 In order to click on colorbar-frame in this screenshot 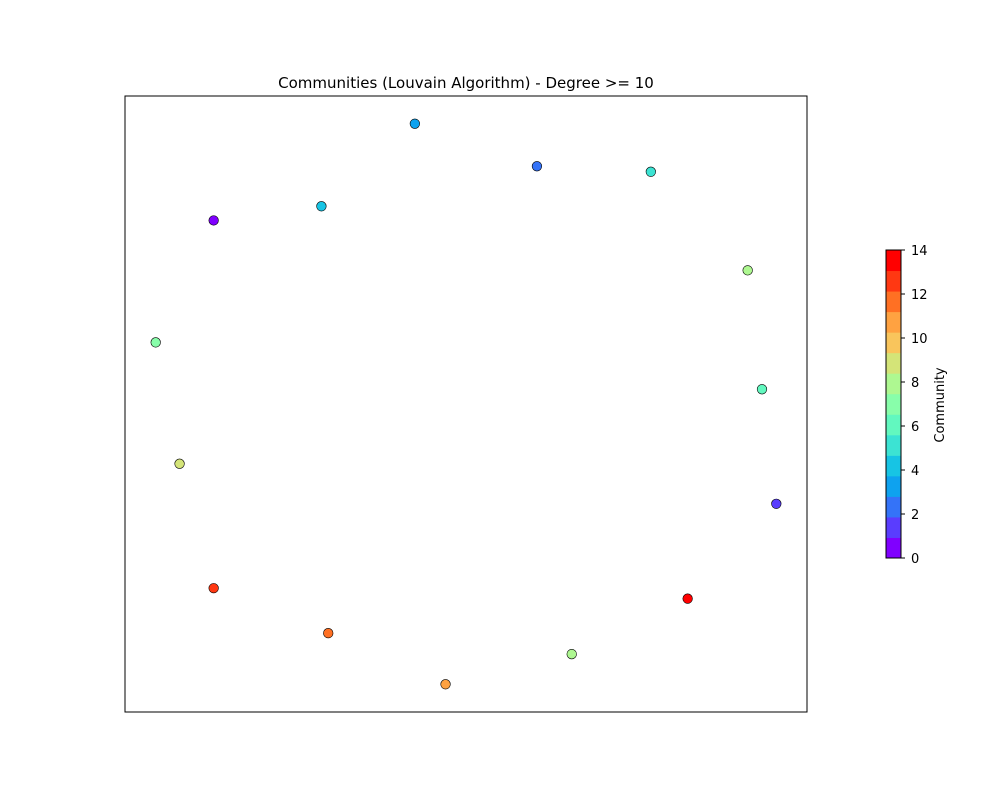, I will do `click(893, 404)`.